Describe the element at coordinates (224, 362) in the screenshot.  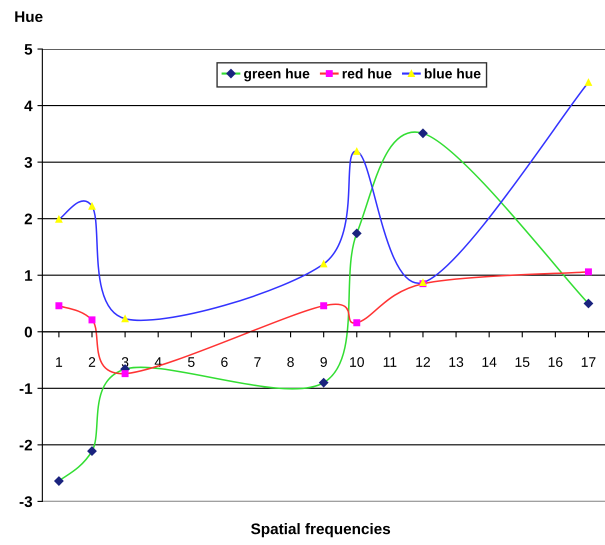
I see `x-tick-label: 6` at that location.